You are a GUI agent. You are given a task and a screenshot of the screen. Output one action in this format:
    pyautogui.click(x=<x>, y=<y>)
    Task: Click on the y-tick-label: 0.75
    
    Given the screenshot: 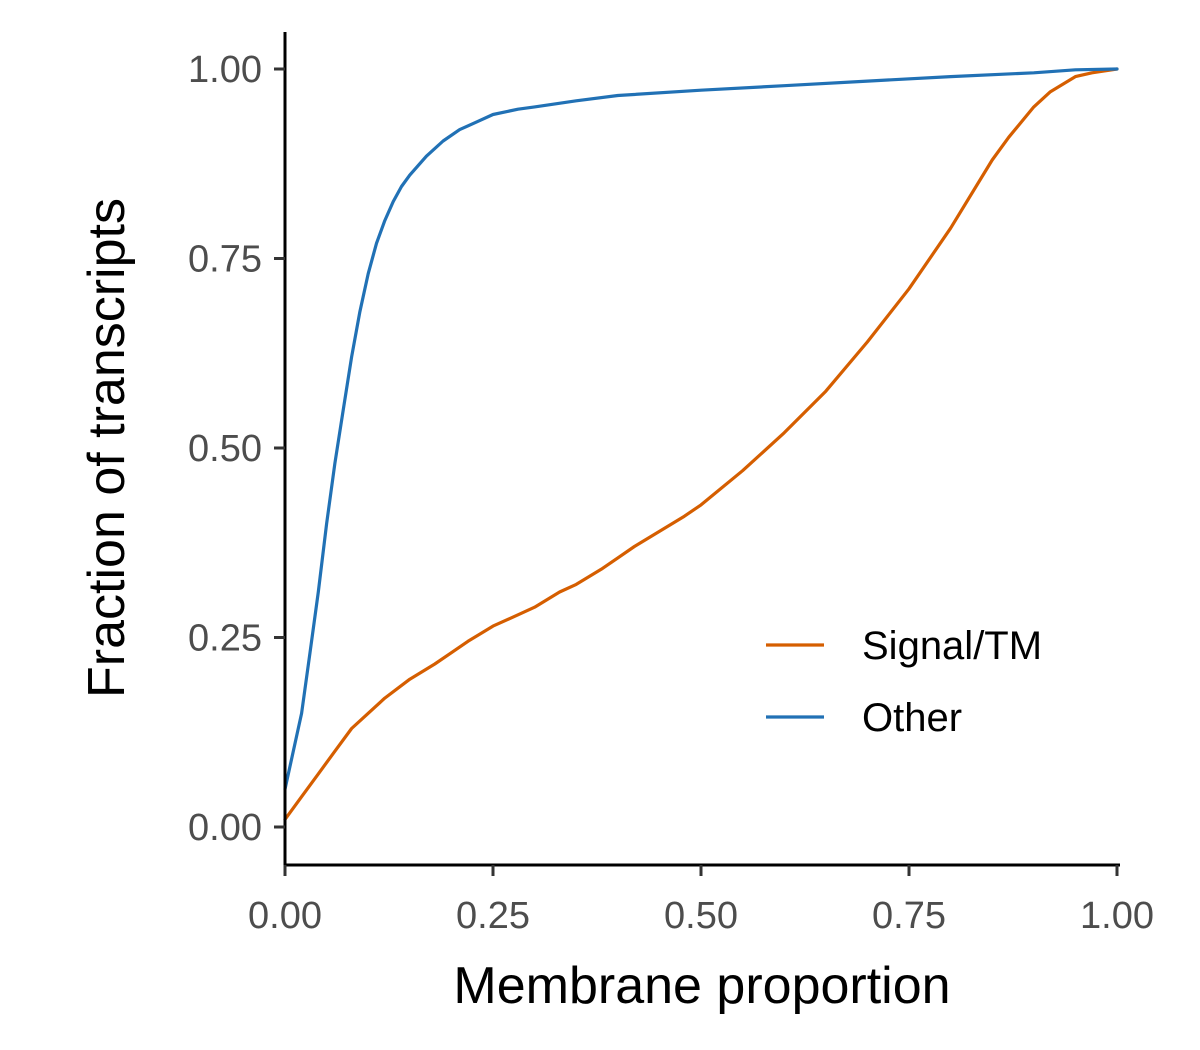 What is the action you would take?
    pyautogui.click(x=225, y=260)
    